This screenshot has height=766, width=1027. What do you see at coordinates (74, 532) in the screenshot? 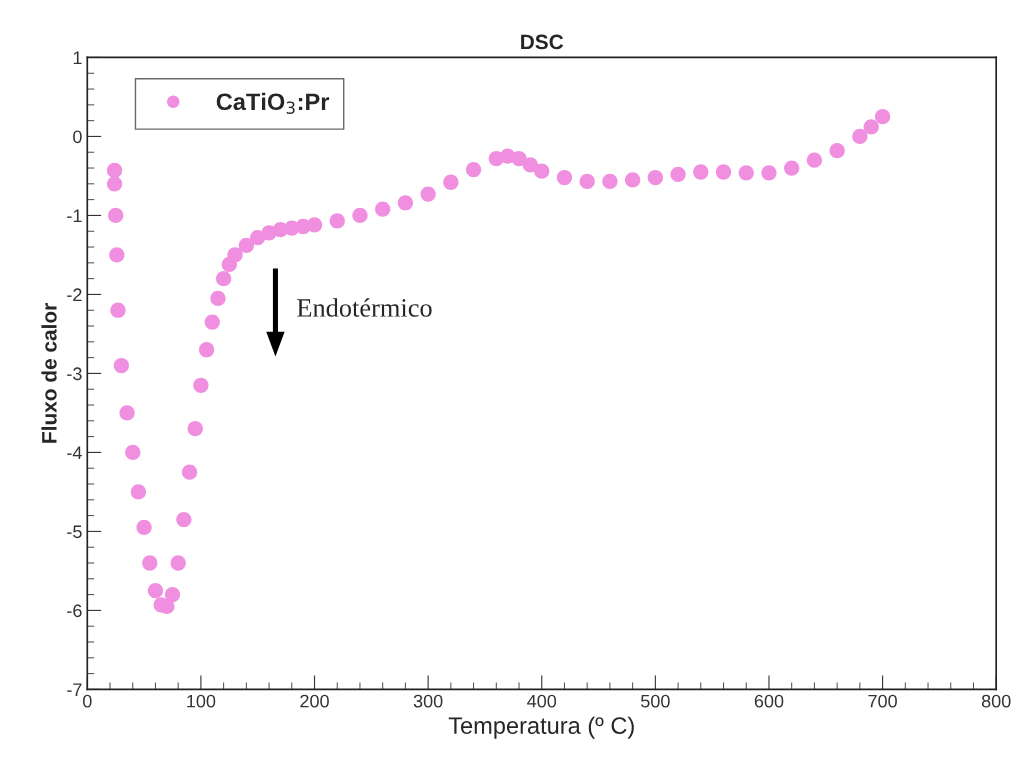
I see `y-tick-label: -5` at bounding box center [74, 532].